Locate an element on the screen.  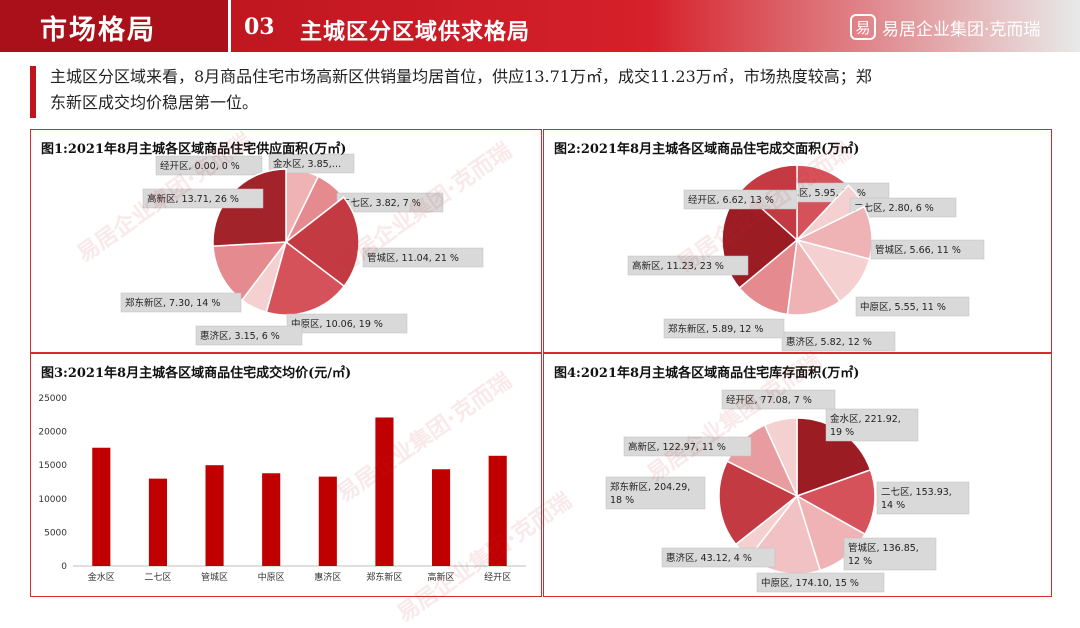
data-label: 惠济区, 43.12, 4 % is located at coordinates (718, 557).